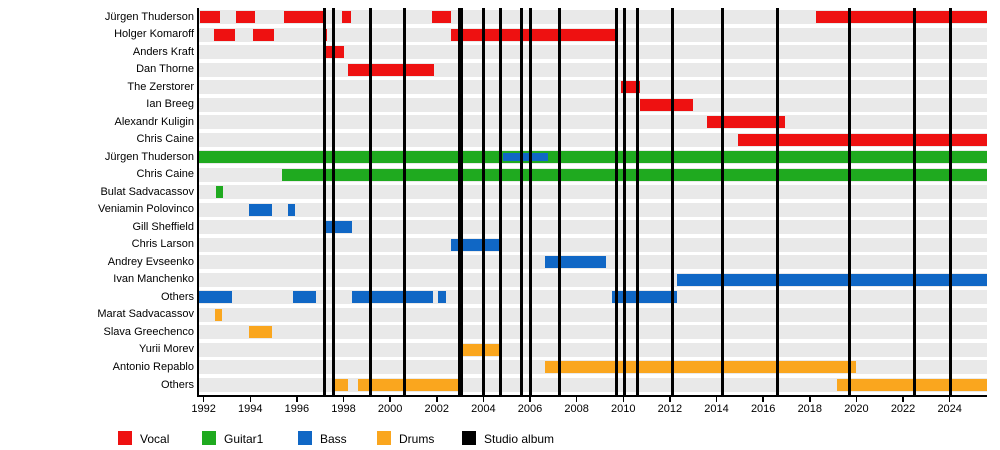 This screenshot has width=1000, height=450. Describe the element at coordinates (209, 438) in the screenshot. I see `legend-swatch-guitar1` at that location.